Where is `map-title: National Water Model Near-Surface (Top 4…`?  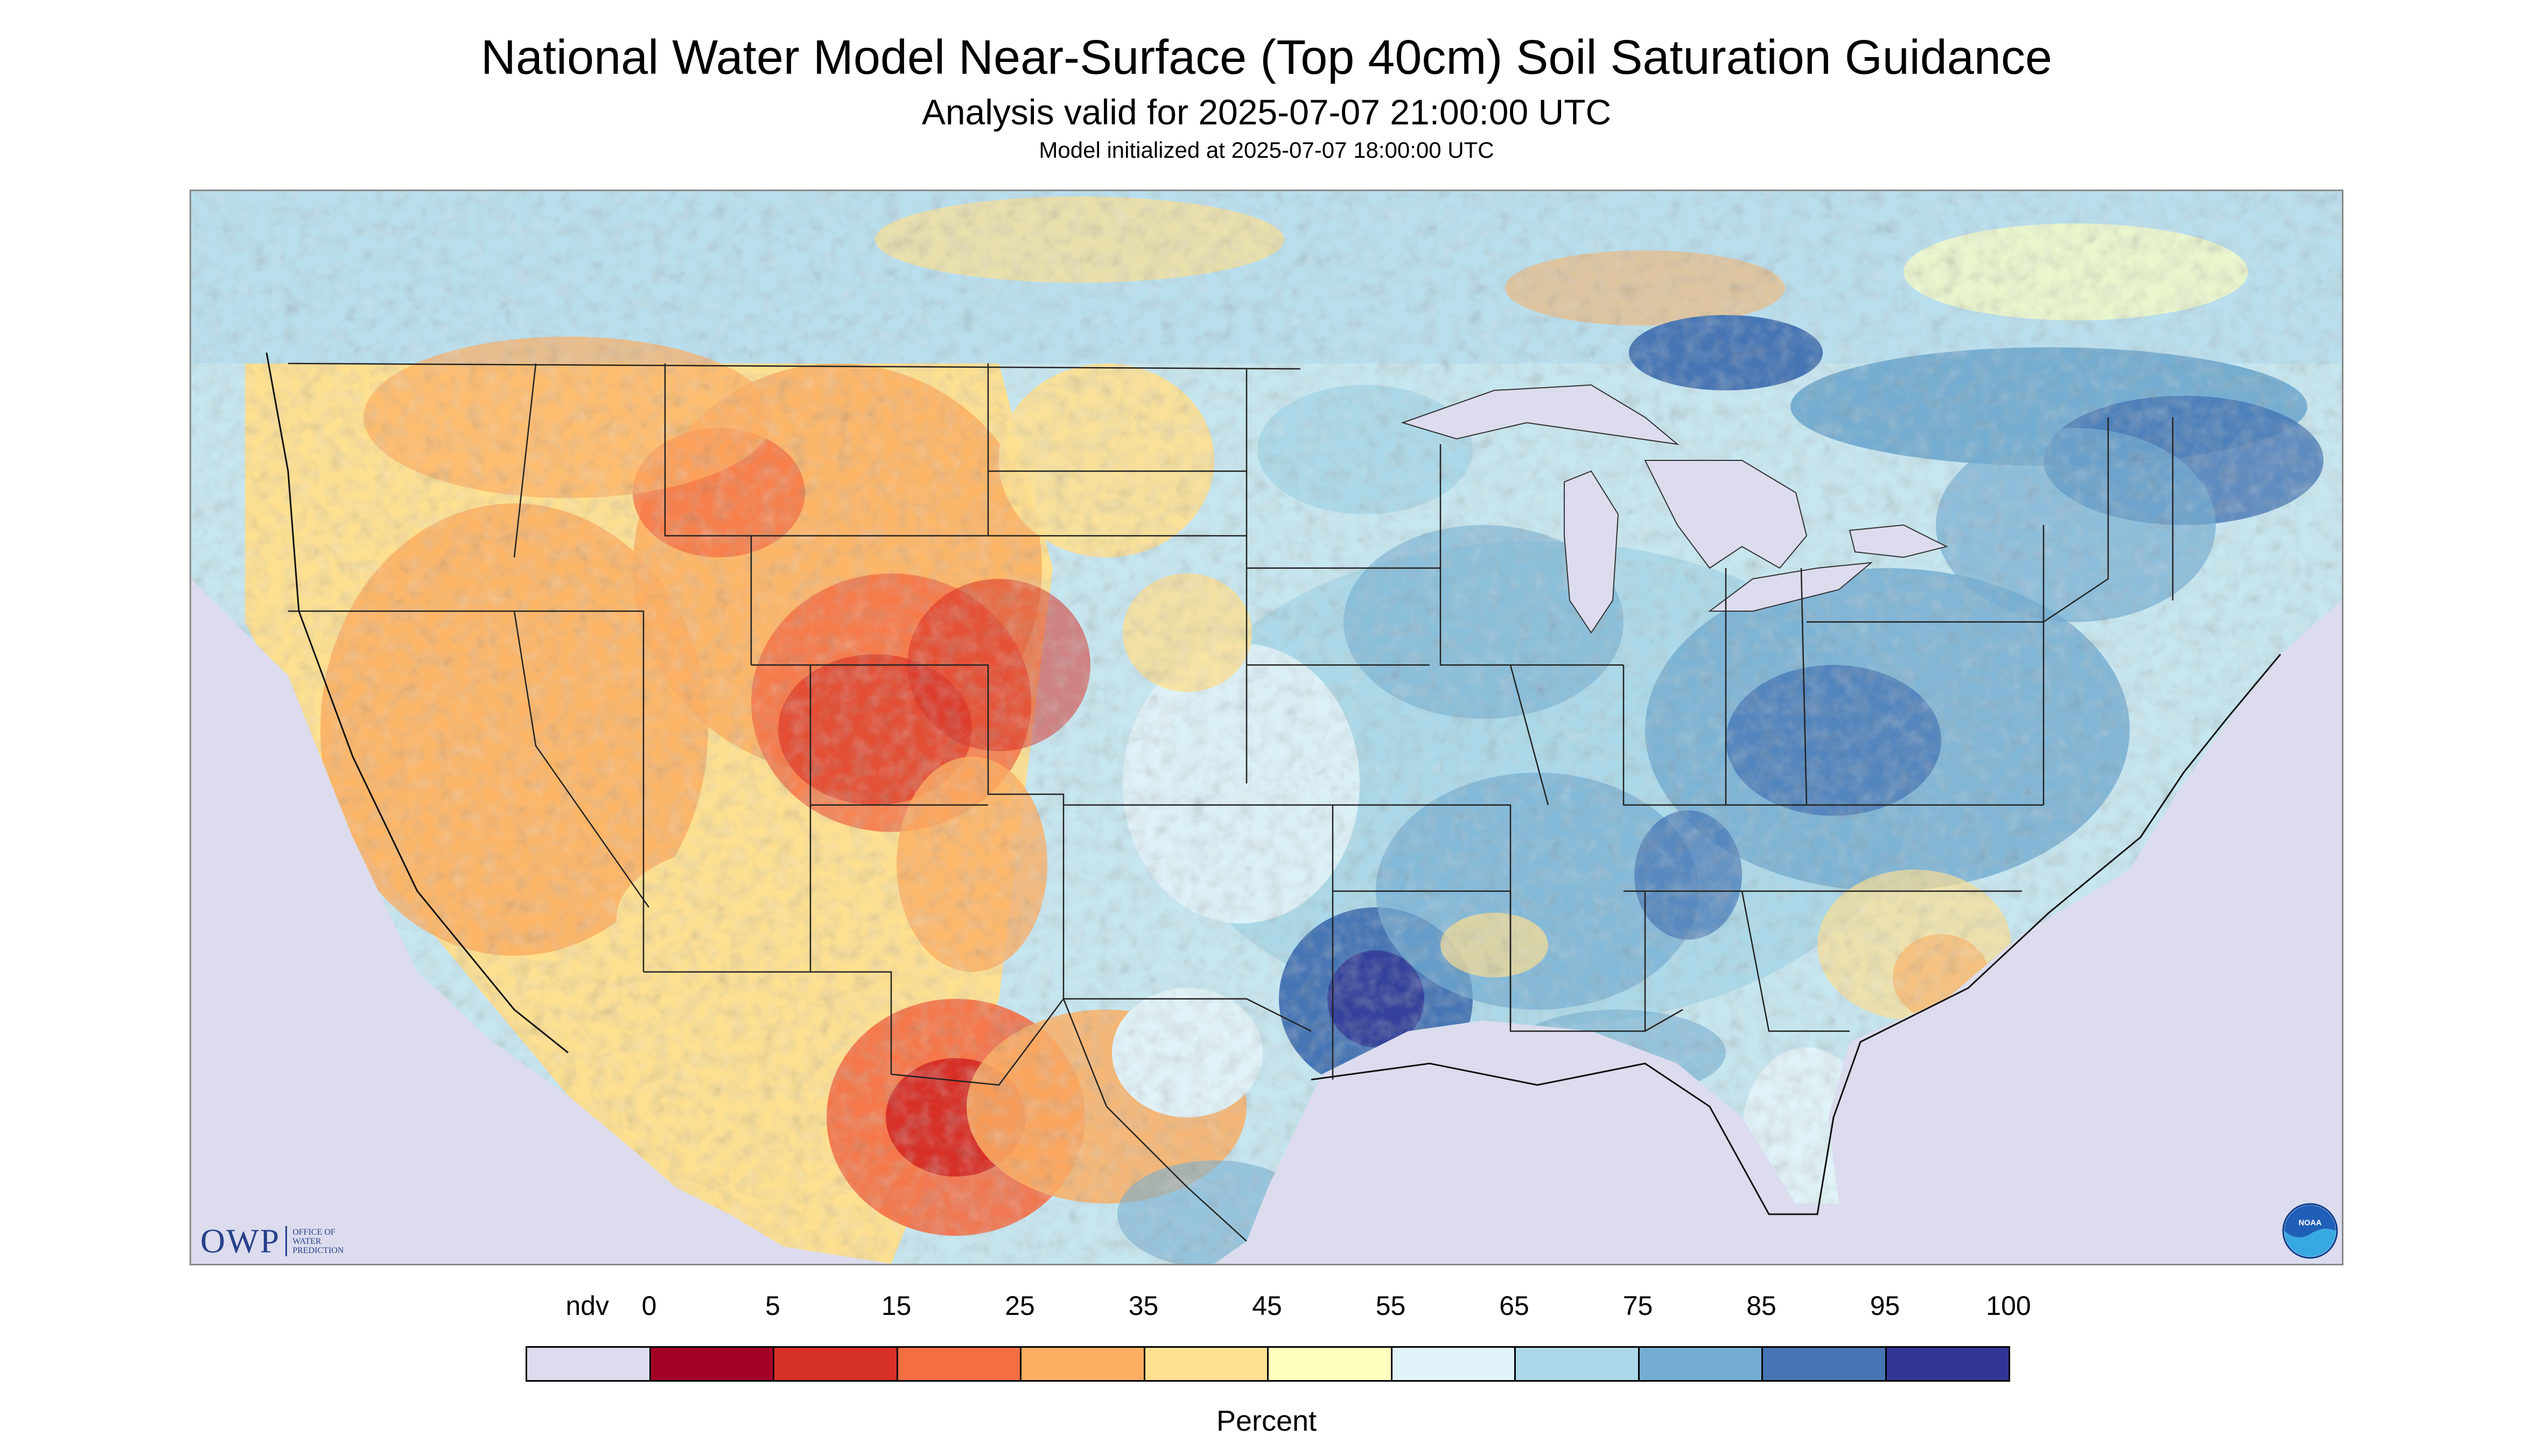
map-title: National Water Model Near-Surface (Top 4… is located at coordinates (1266, 58).